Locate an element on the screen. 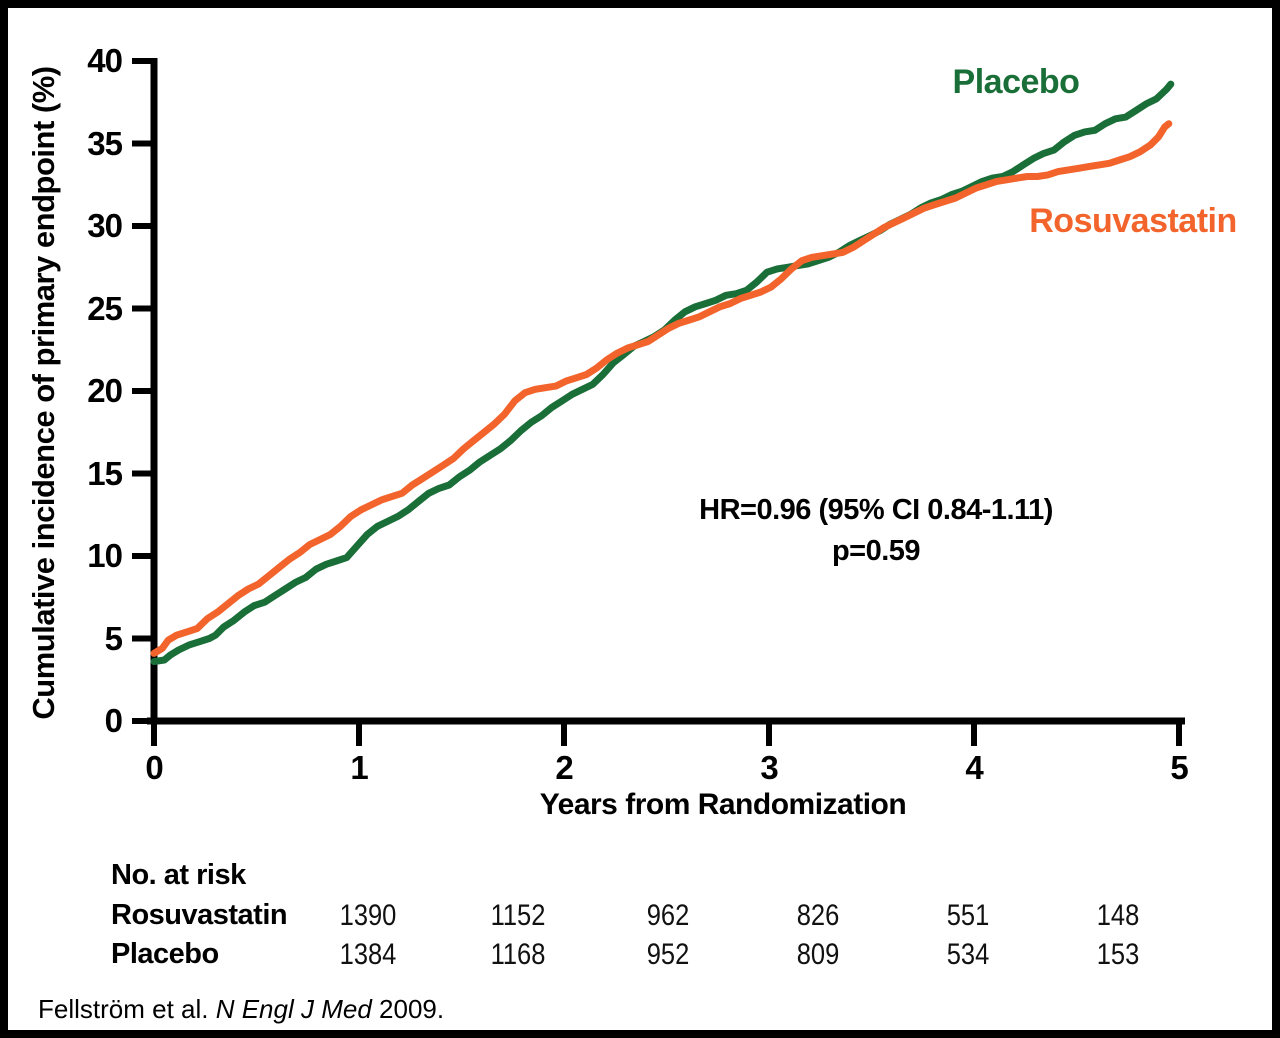 This screenshot has height=1038, width=1280. at-risk-row-label-rosuvastatin: Rosuvastatin is located at coordinates (199, 915).